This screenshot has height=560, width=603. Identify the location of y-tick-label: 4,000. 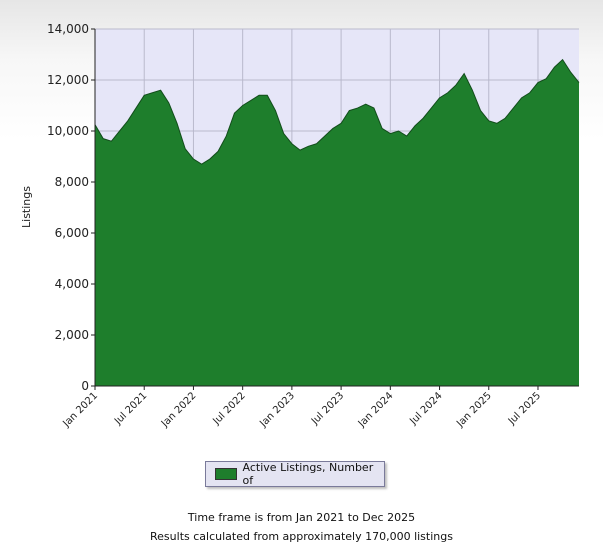
(72, 284).